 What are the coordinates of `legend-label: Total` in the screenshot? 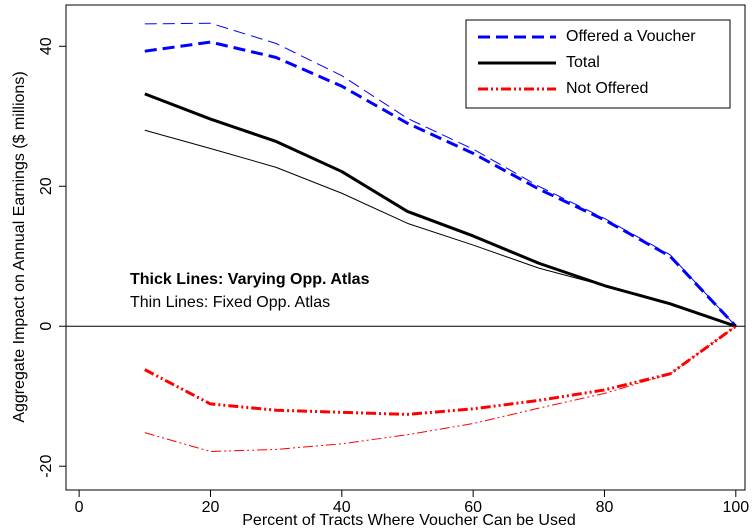 It's located at (583, 62).